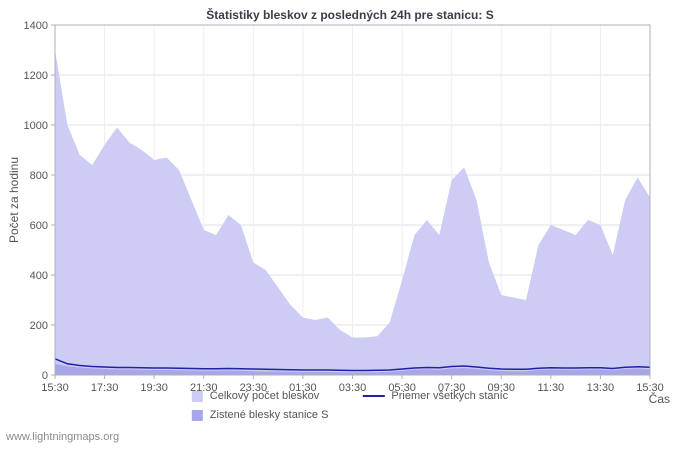  Describe the element at coordinates (39, 176) in the screenshot. I see `svg-text: 800` at that location.